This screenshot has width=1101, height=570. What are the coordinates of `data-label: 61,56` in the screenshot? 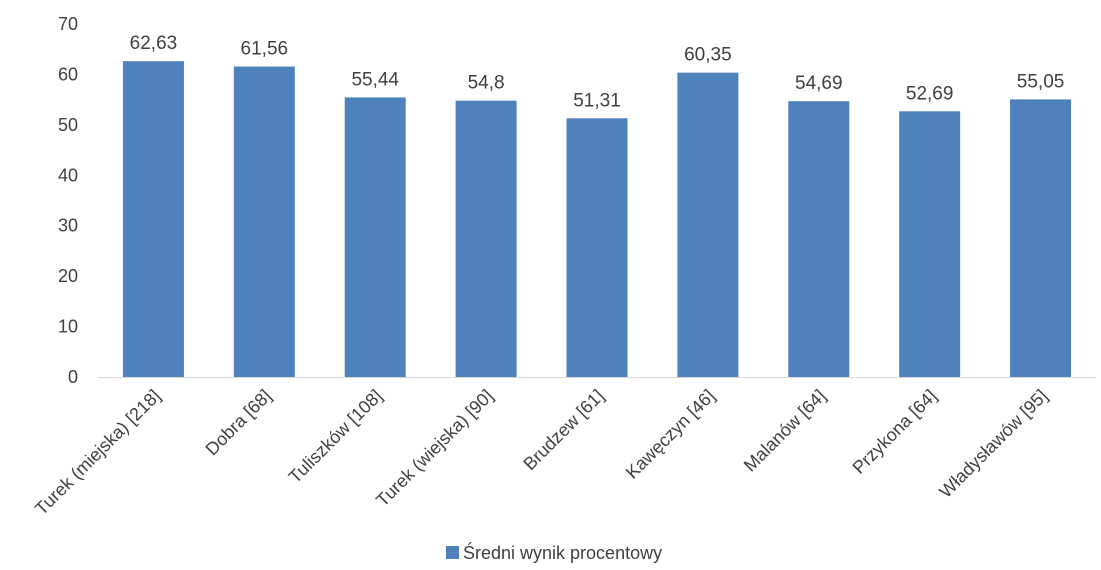 It's located at (265, 49).